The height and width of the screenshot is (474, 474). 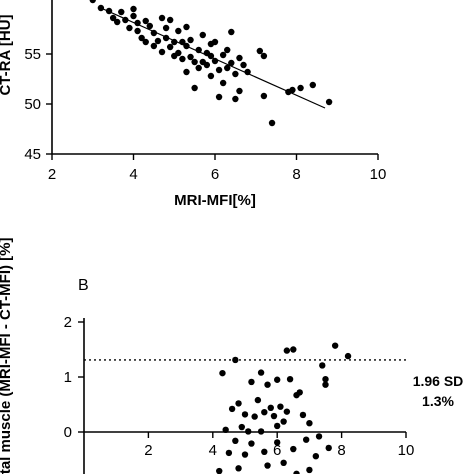 What do you see at coordinates (215, 200) in the screenshot?
I see `panel-a-x-axis-title: MRI-MFI[%]` at bounding box center [215, 200].